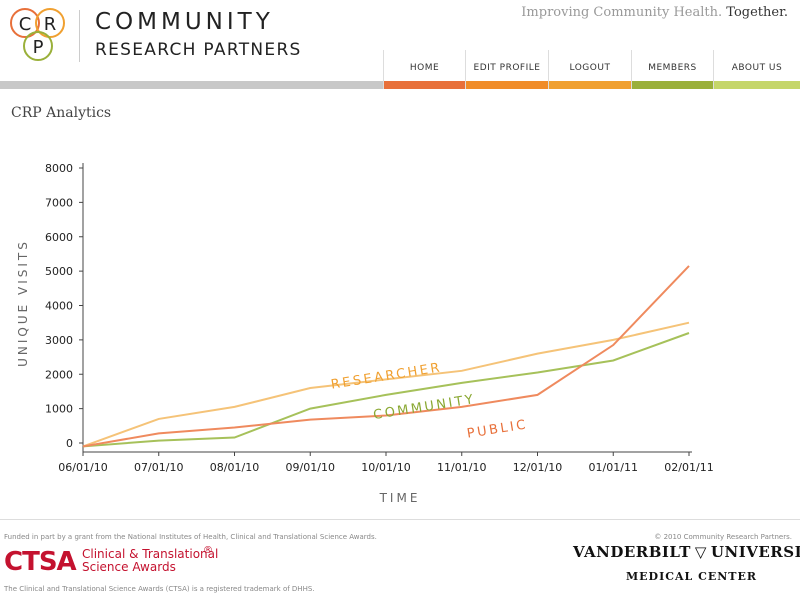  What do you see at coordinates (158, 467) in the screenshot?
I see `x-tick-label: 07/01/10` at bounding box center [158, 467].